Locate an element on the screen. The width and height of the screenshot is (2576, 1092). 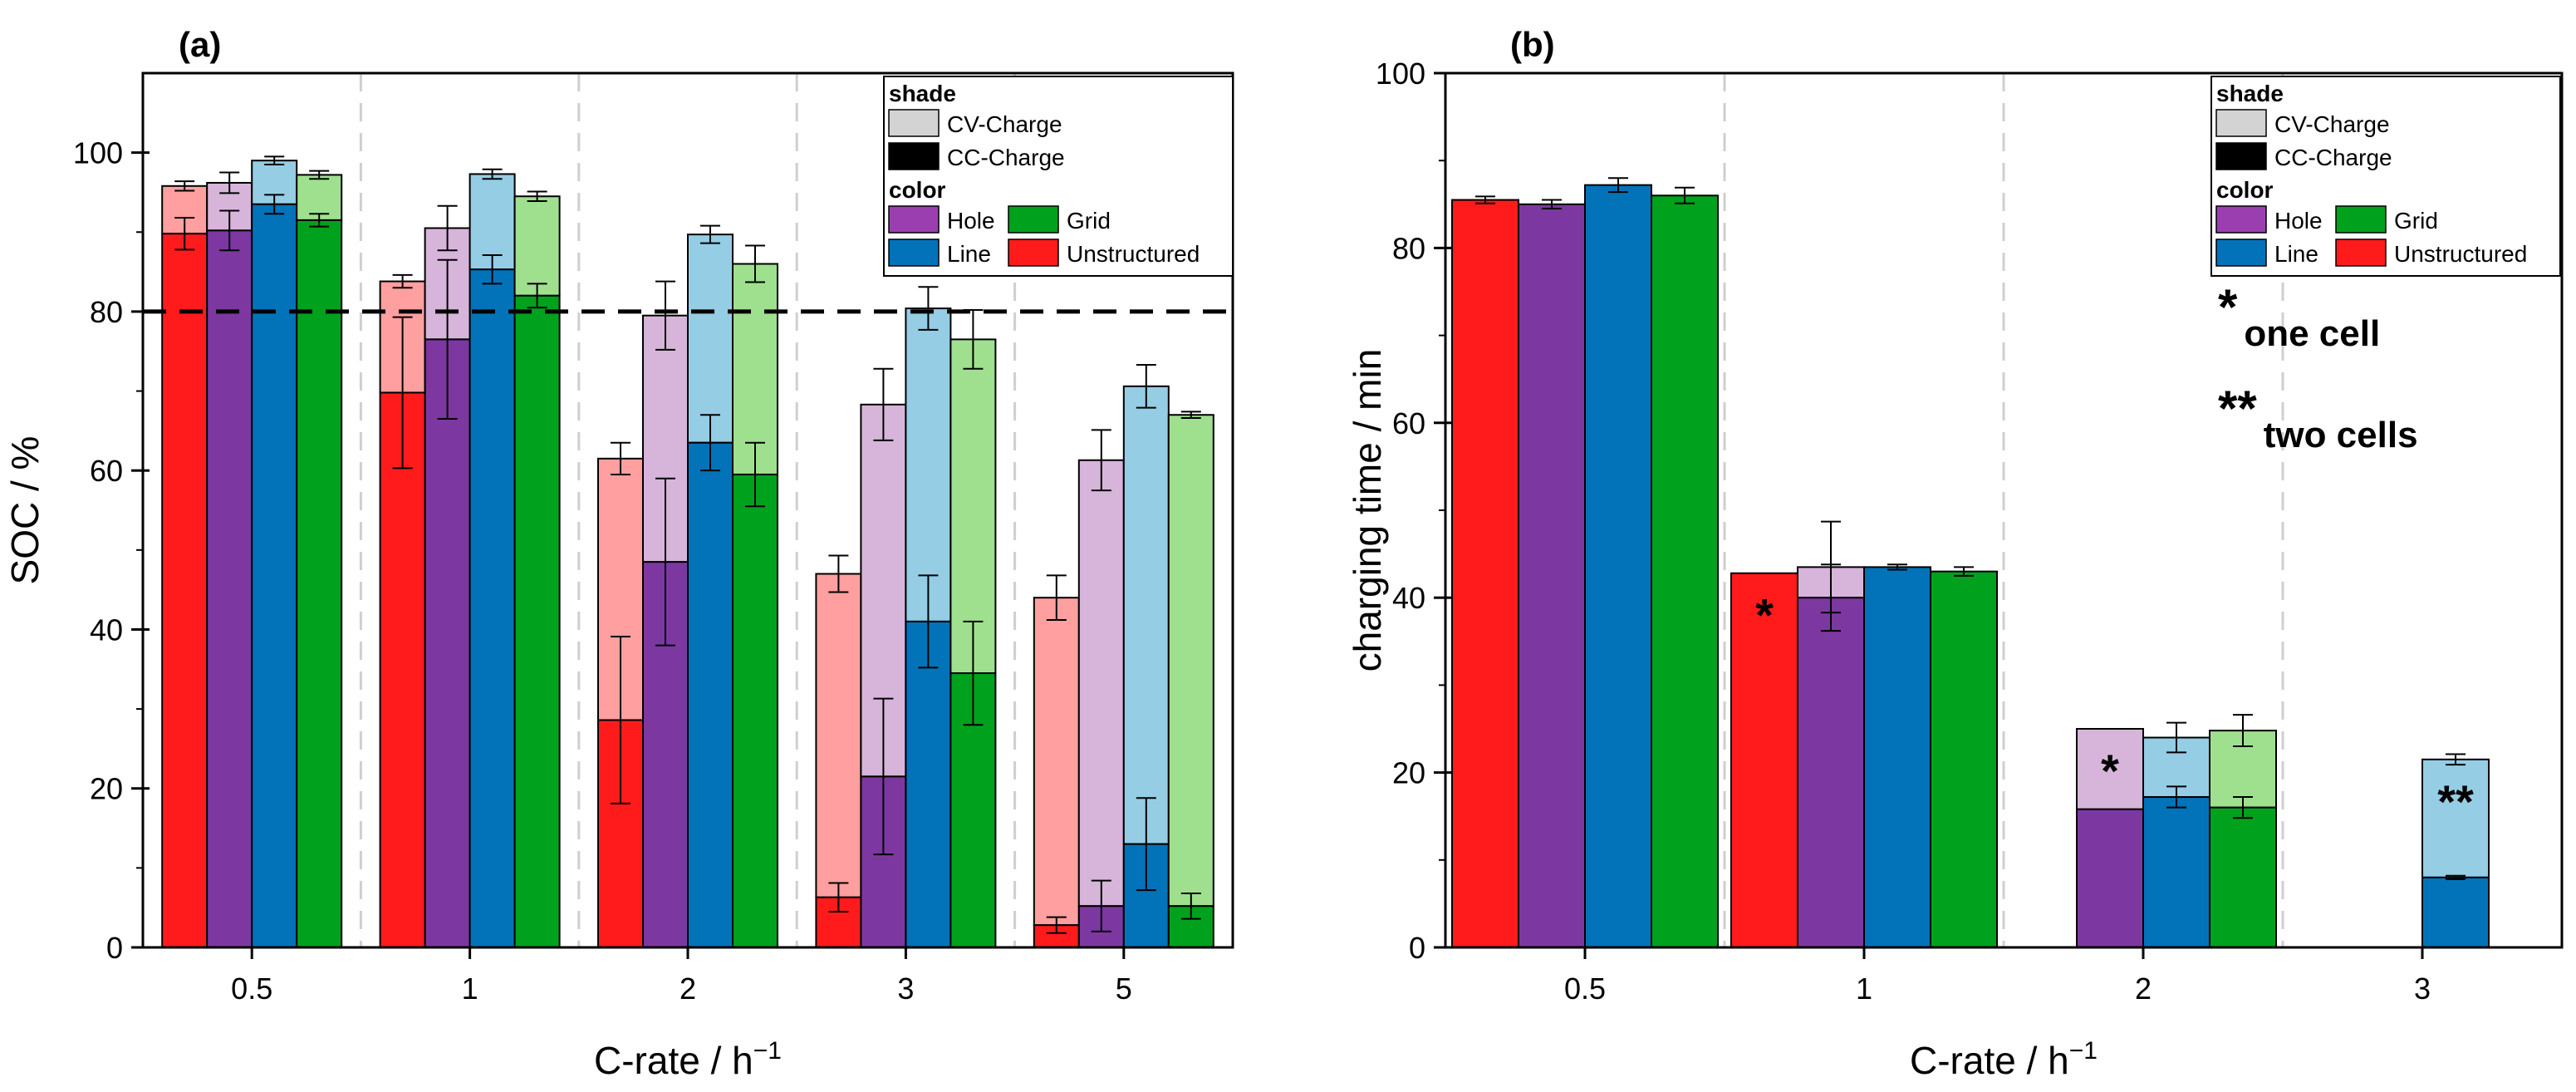
a-errorbar-unstructured-2-total is located at coordinates (621, 458).